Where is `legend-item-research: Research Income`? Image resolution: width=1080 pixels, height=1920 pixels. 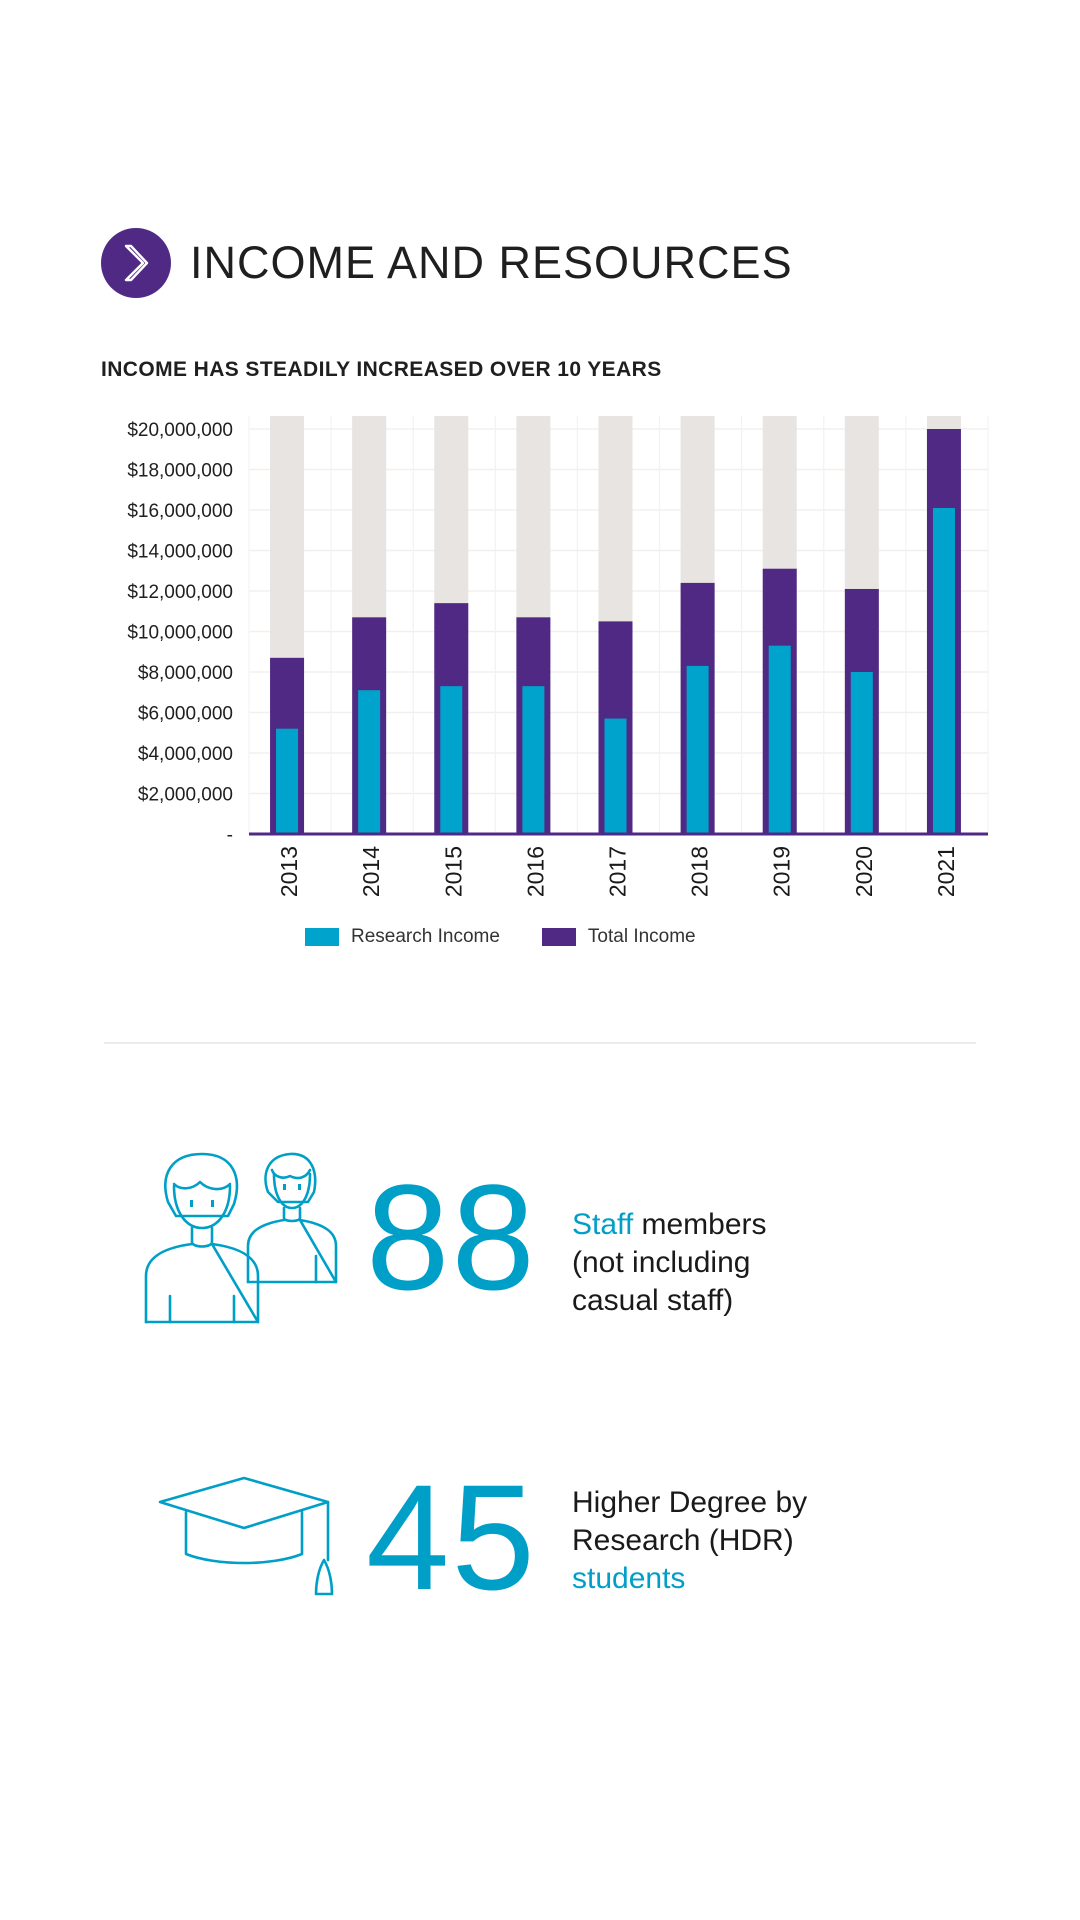
legend-item-research: Research Income is located at coordinates (402, 937).